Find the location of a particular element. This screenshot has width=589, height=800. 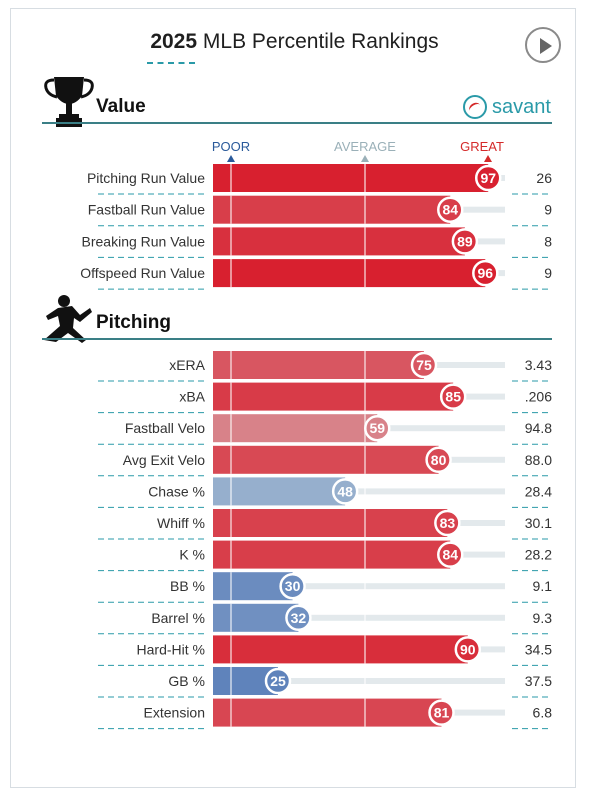

stat-value: .206 is located at coordinates (538, 397).